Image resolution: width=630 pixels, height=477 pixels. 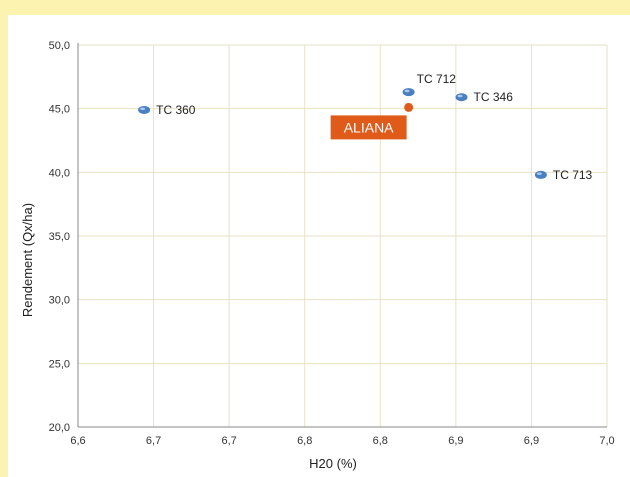 What do you see at coordinates (342, 441) in the screenshot?
I see `x-tick-labels: 6,6 6,7 6,7 6,8 6,8 6,9 6,9 7,0` at bounding box center [342, 441].